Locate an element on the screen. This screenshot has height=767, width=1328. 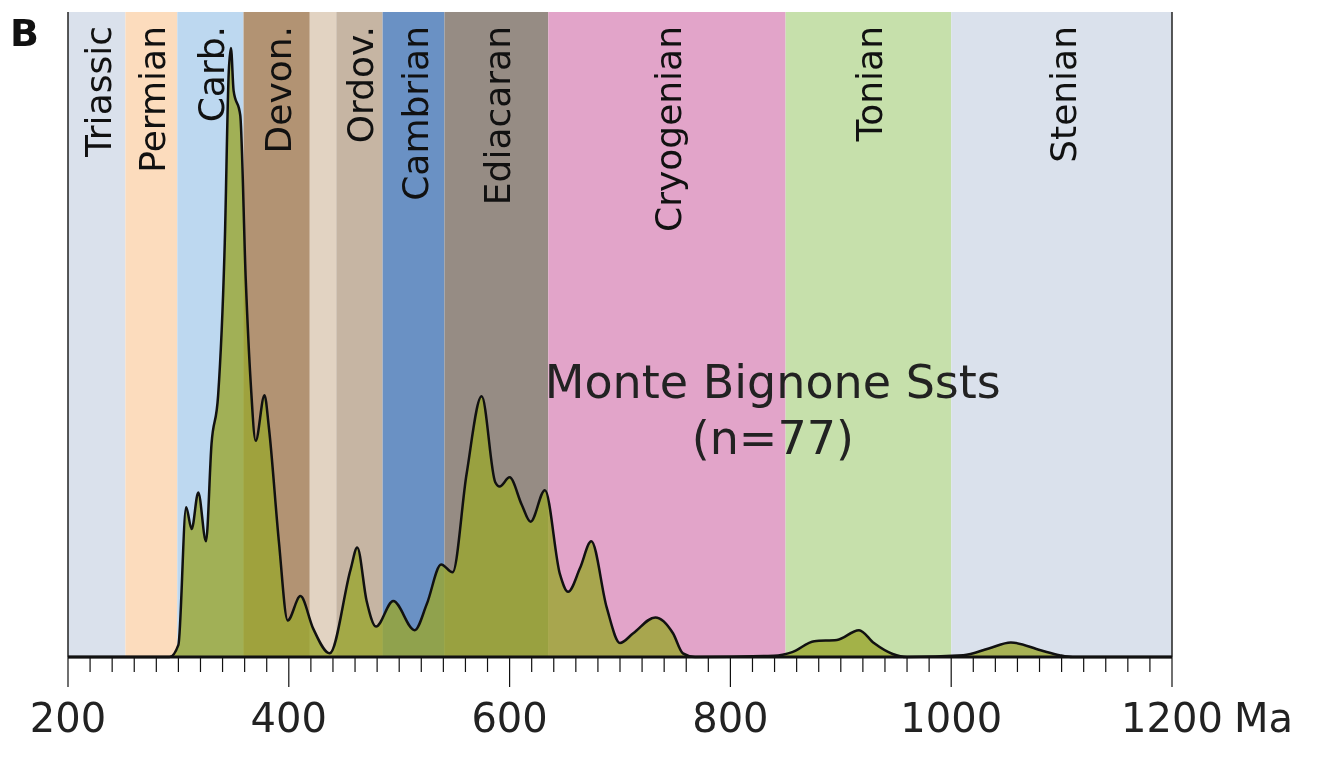
band-label: Carb. is located at coordinates (212, 74).